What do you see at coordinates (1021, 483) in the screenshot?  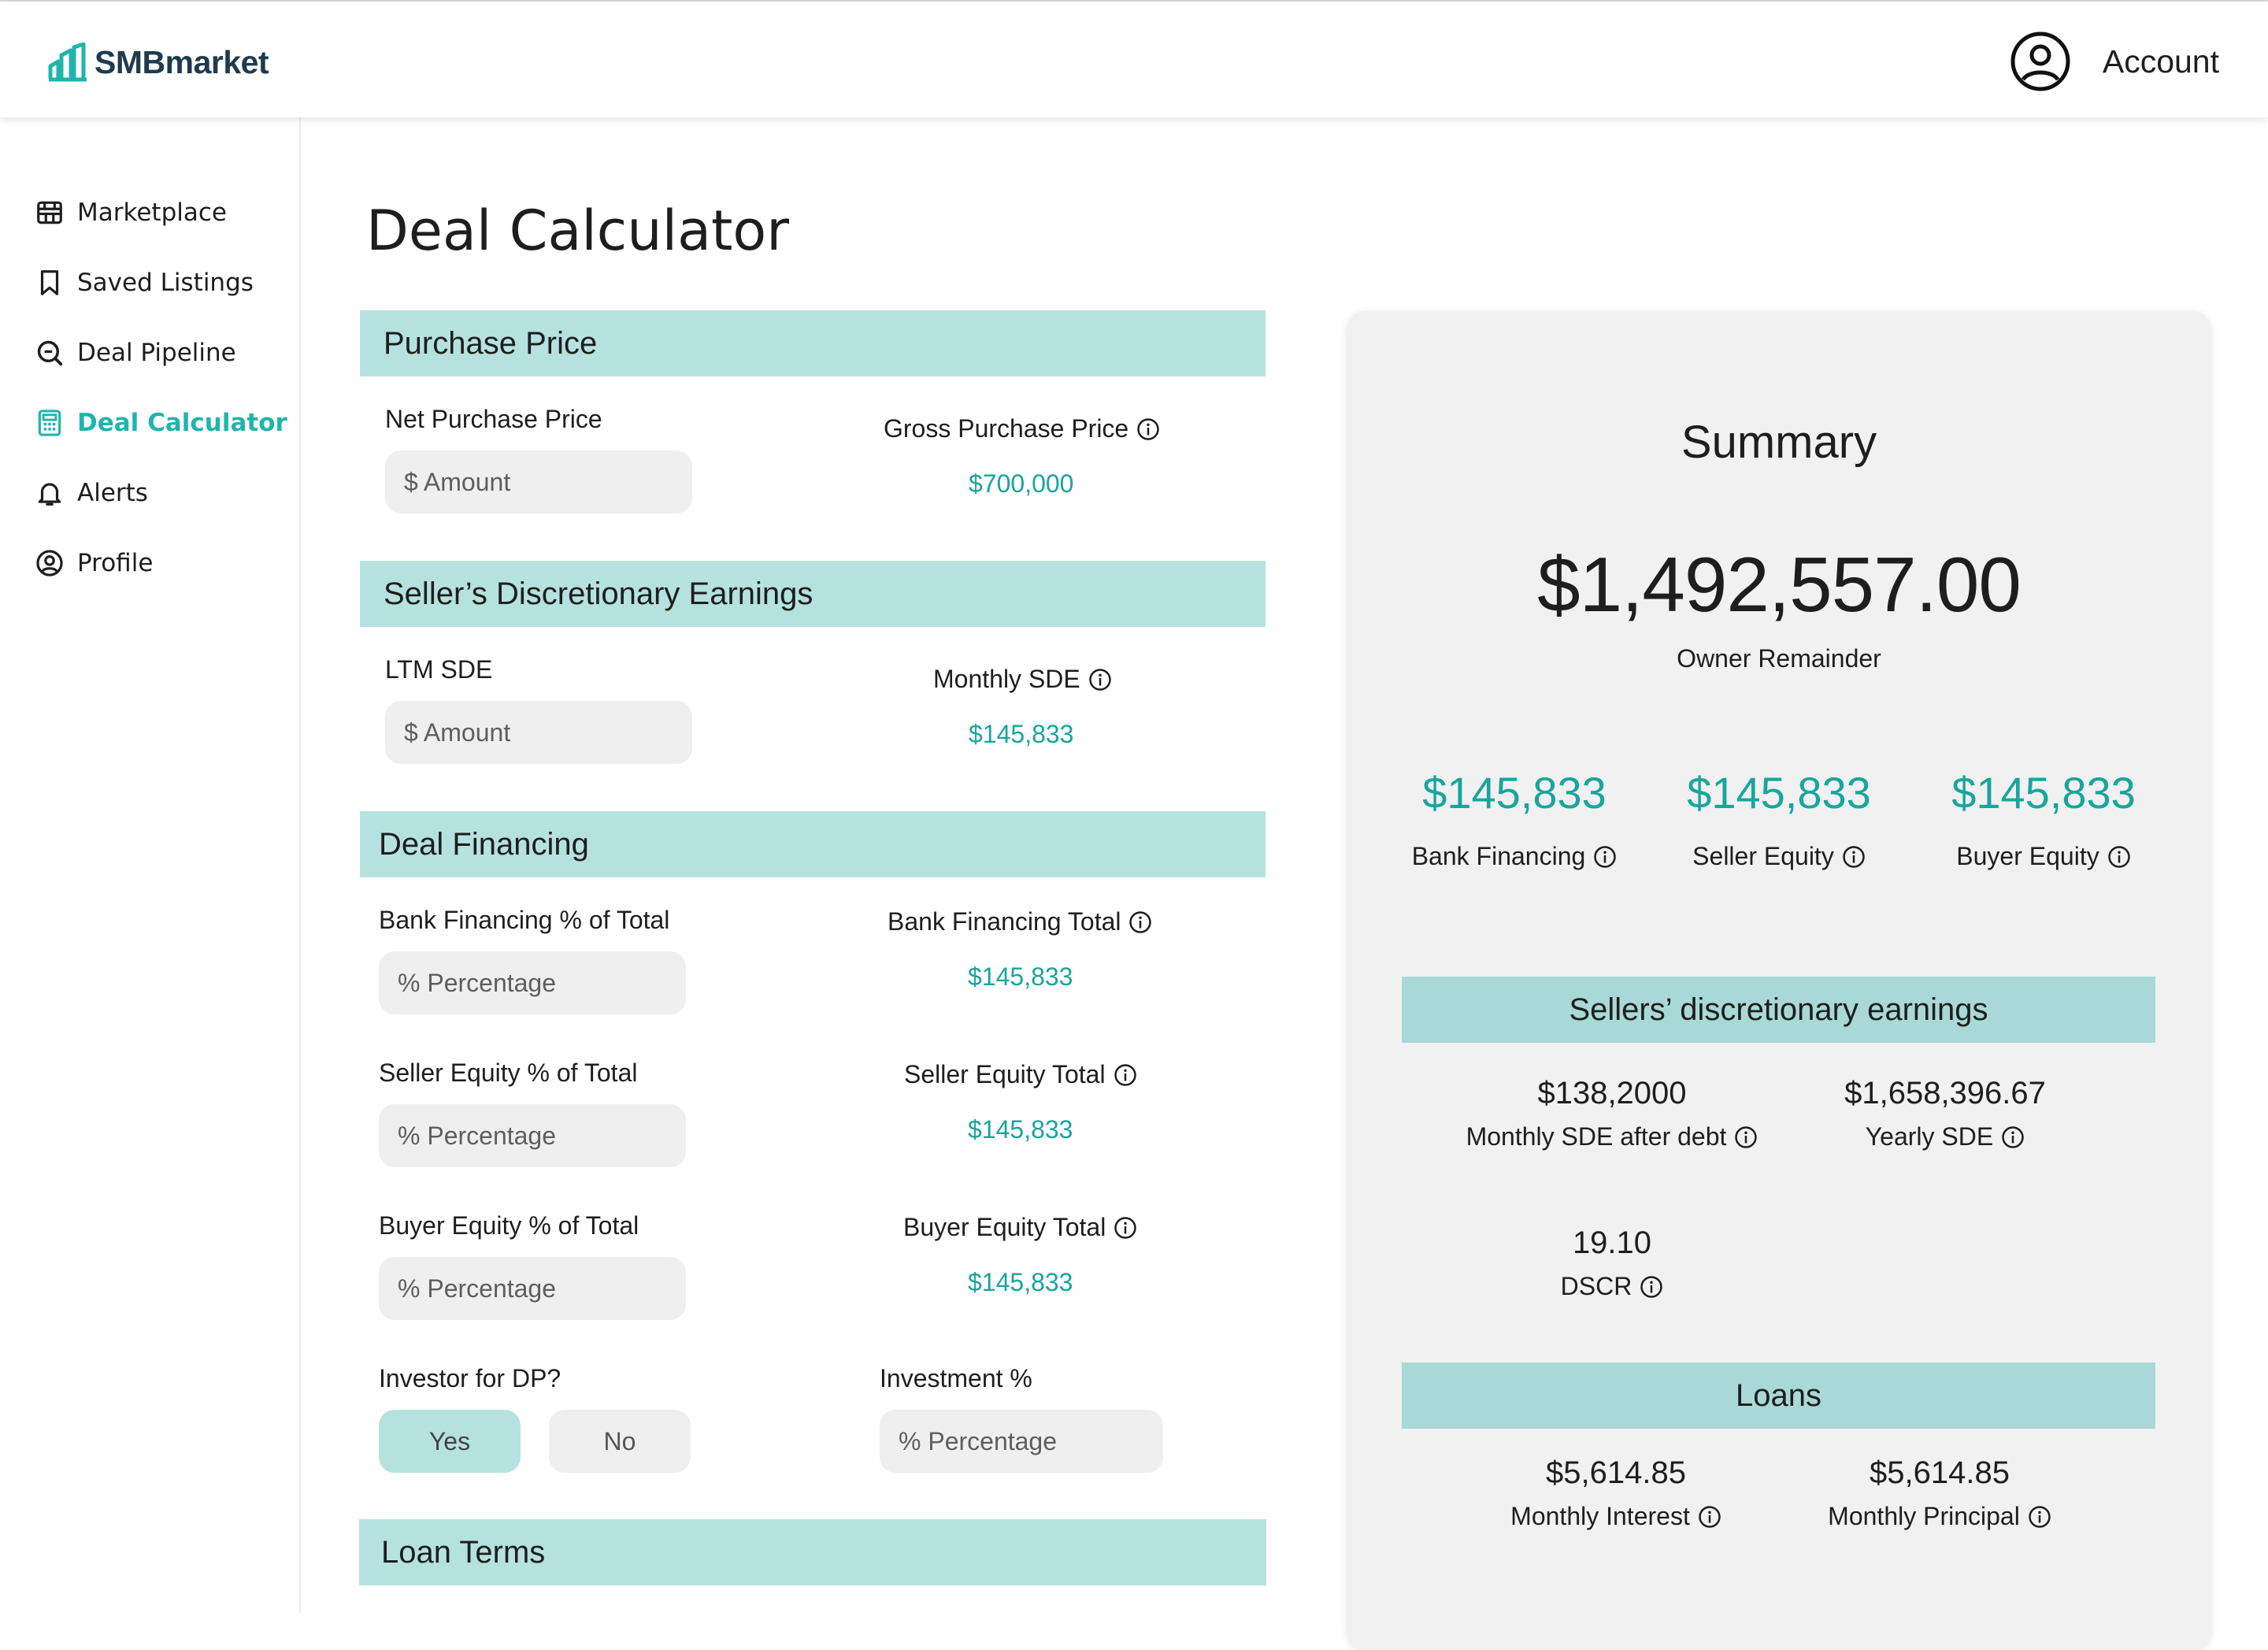 I see `gross-purchase-price-value: $700,000` at bounding box center [1021, 483].